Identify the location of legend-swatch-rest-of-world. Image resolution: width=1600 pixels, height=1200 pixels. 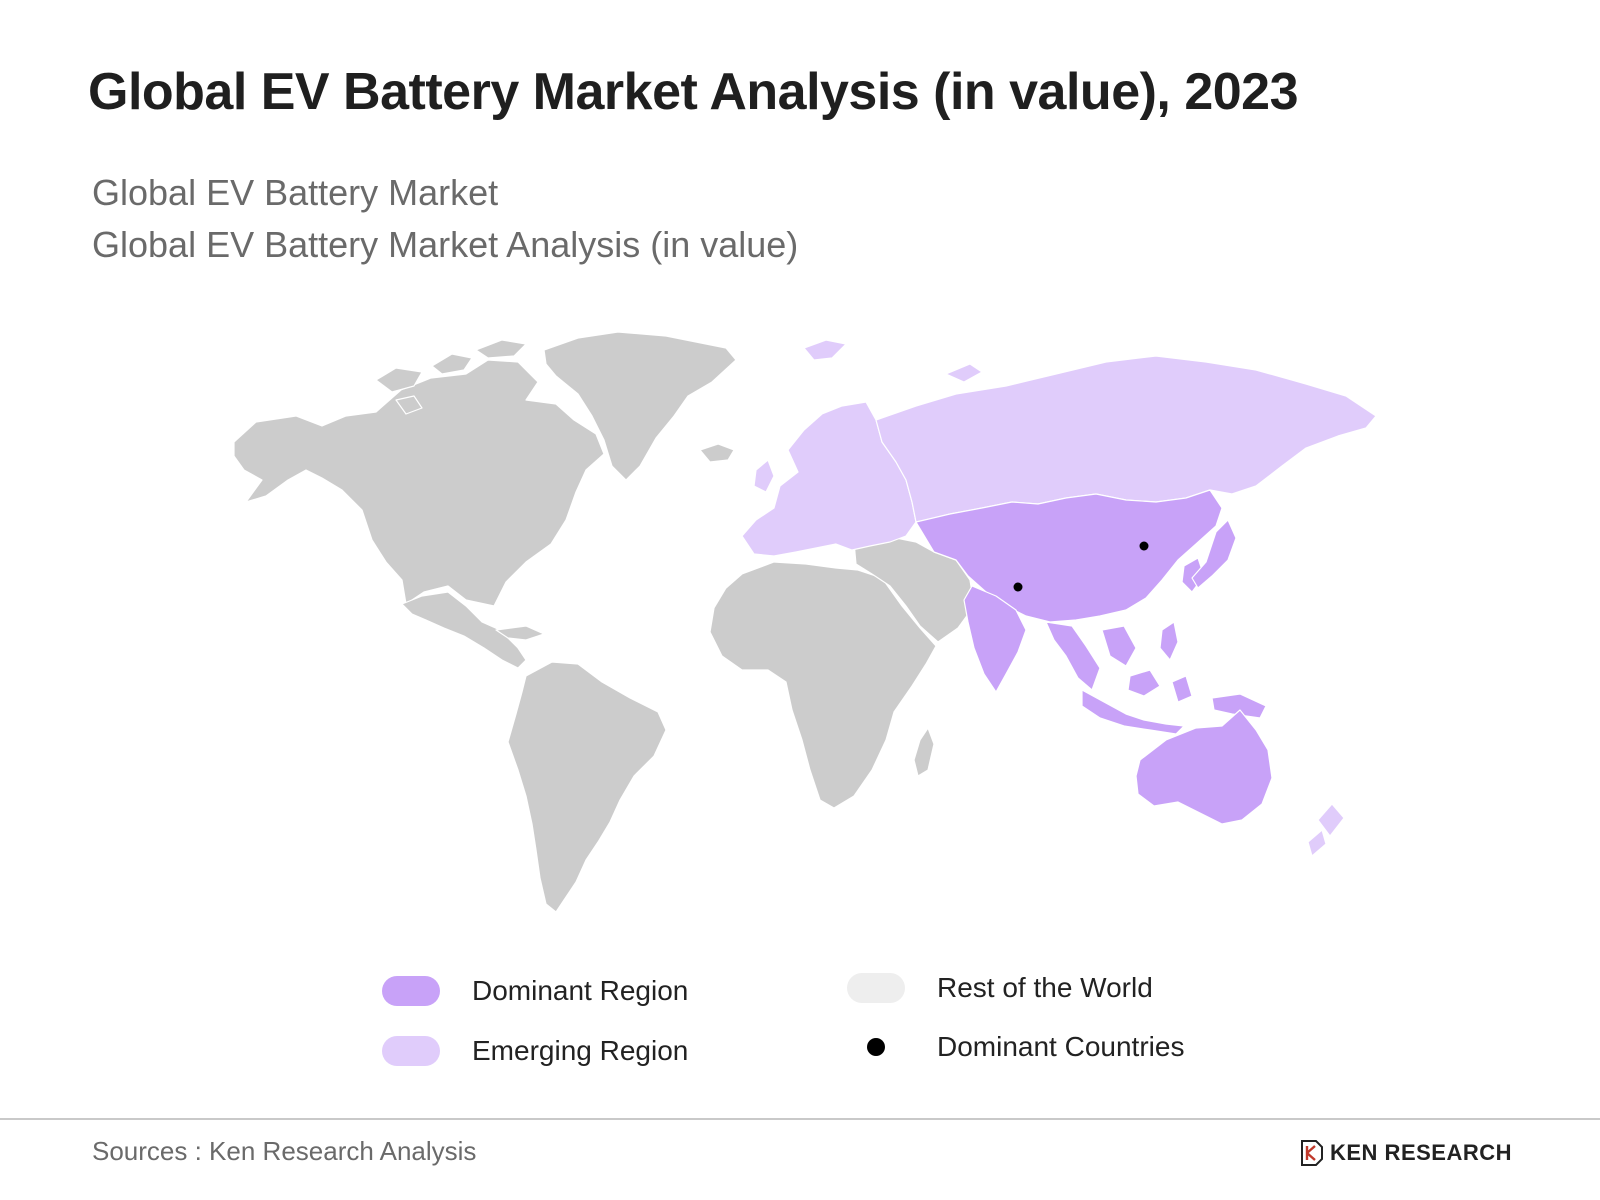
(876, 988).